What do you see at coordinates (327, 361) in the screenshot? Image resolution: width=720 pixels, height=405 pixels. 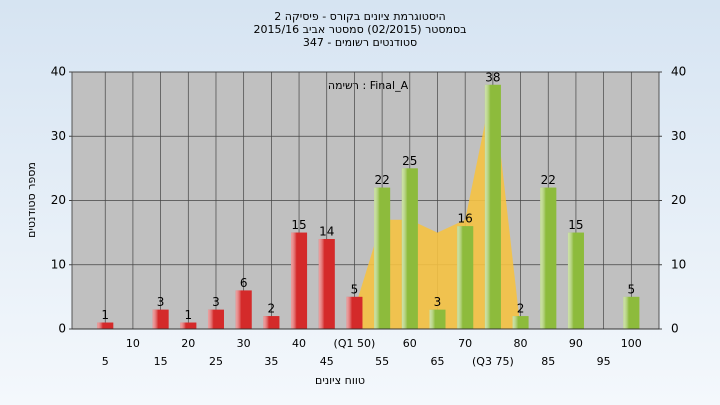 I see `x-tick-label: 45` at bounding box center [327, 361].